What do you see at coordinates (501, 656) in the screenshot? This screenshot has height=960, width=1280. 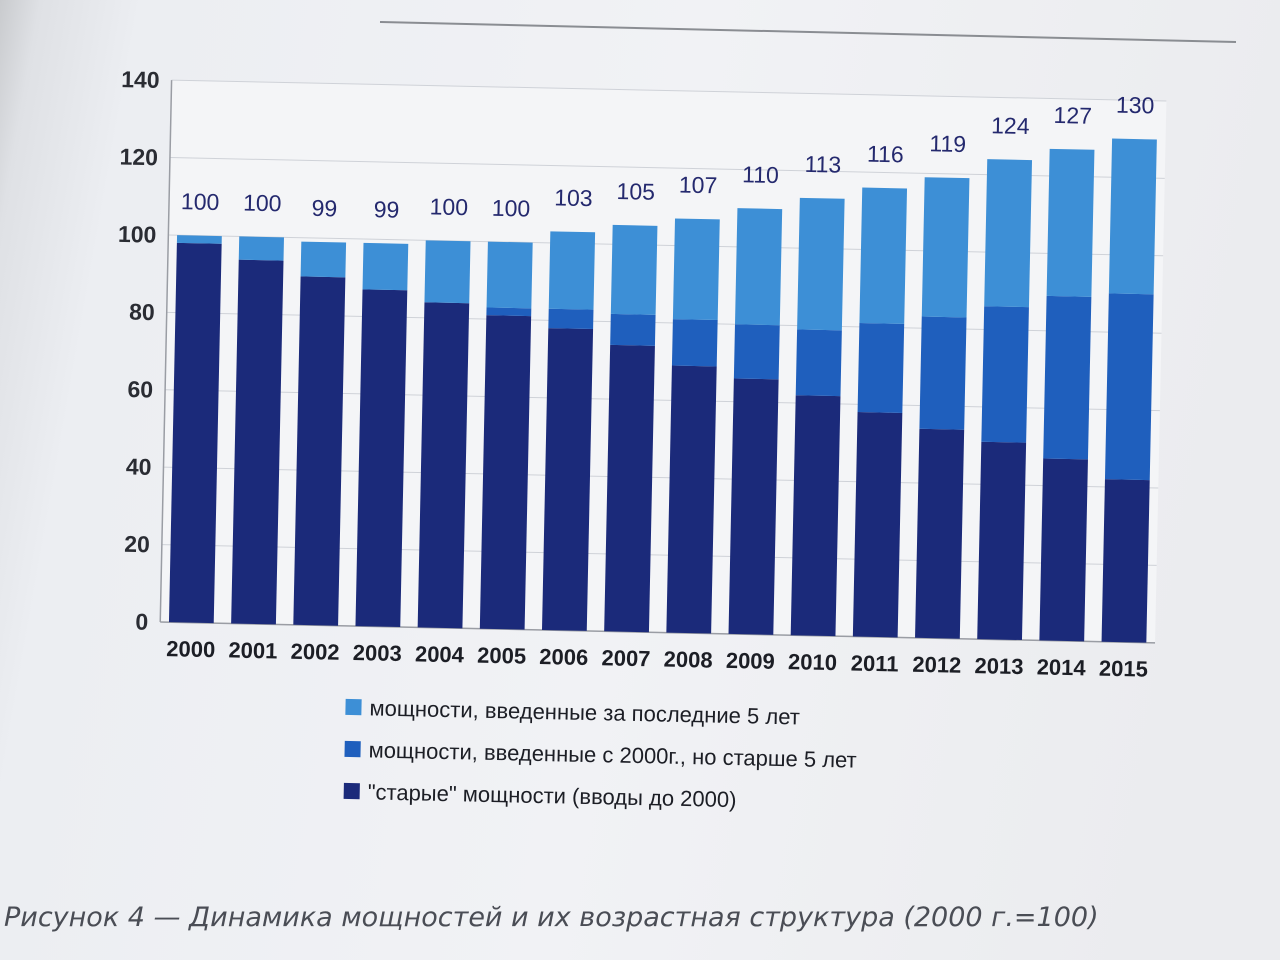 I see `x-tick-label: 2005` at bounding box center [501, 656].